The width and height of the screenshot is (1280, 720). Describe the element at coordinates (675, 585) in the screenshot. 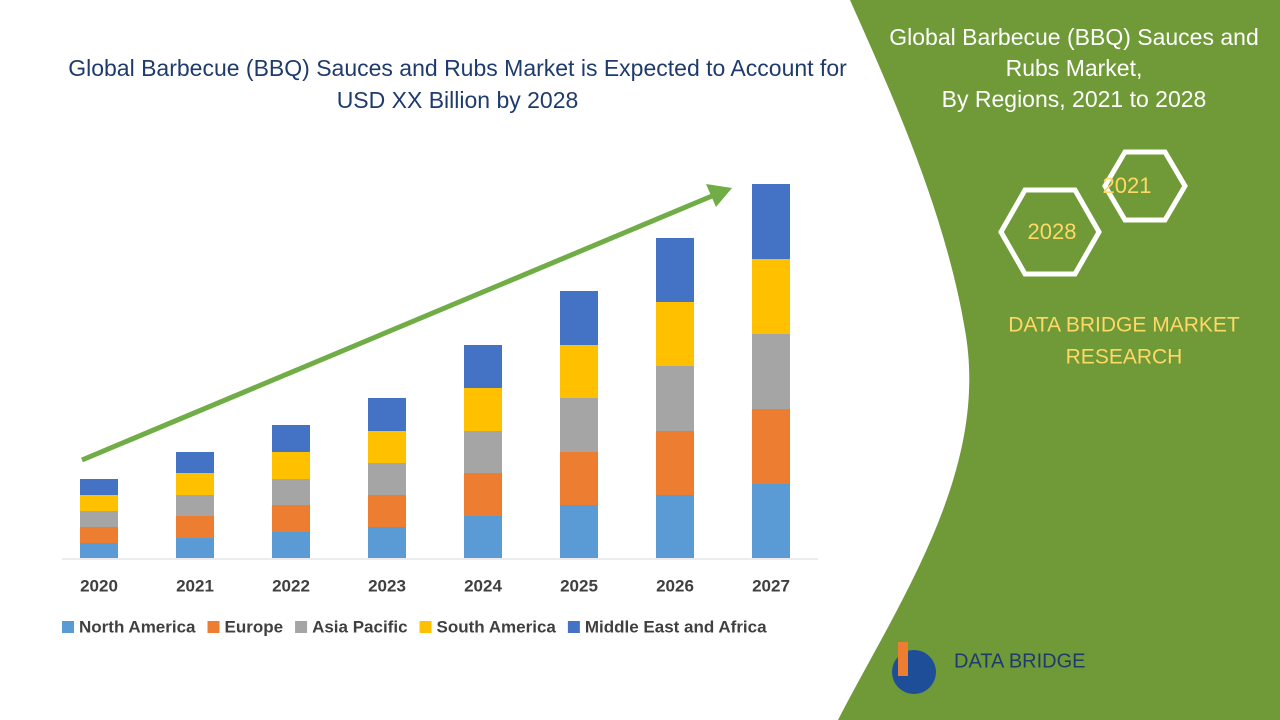

I see `x-tick-label: 2026` at that location.